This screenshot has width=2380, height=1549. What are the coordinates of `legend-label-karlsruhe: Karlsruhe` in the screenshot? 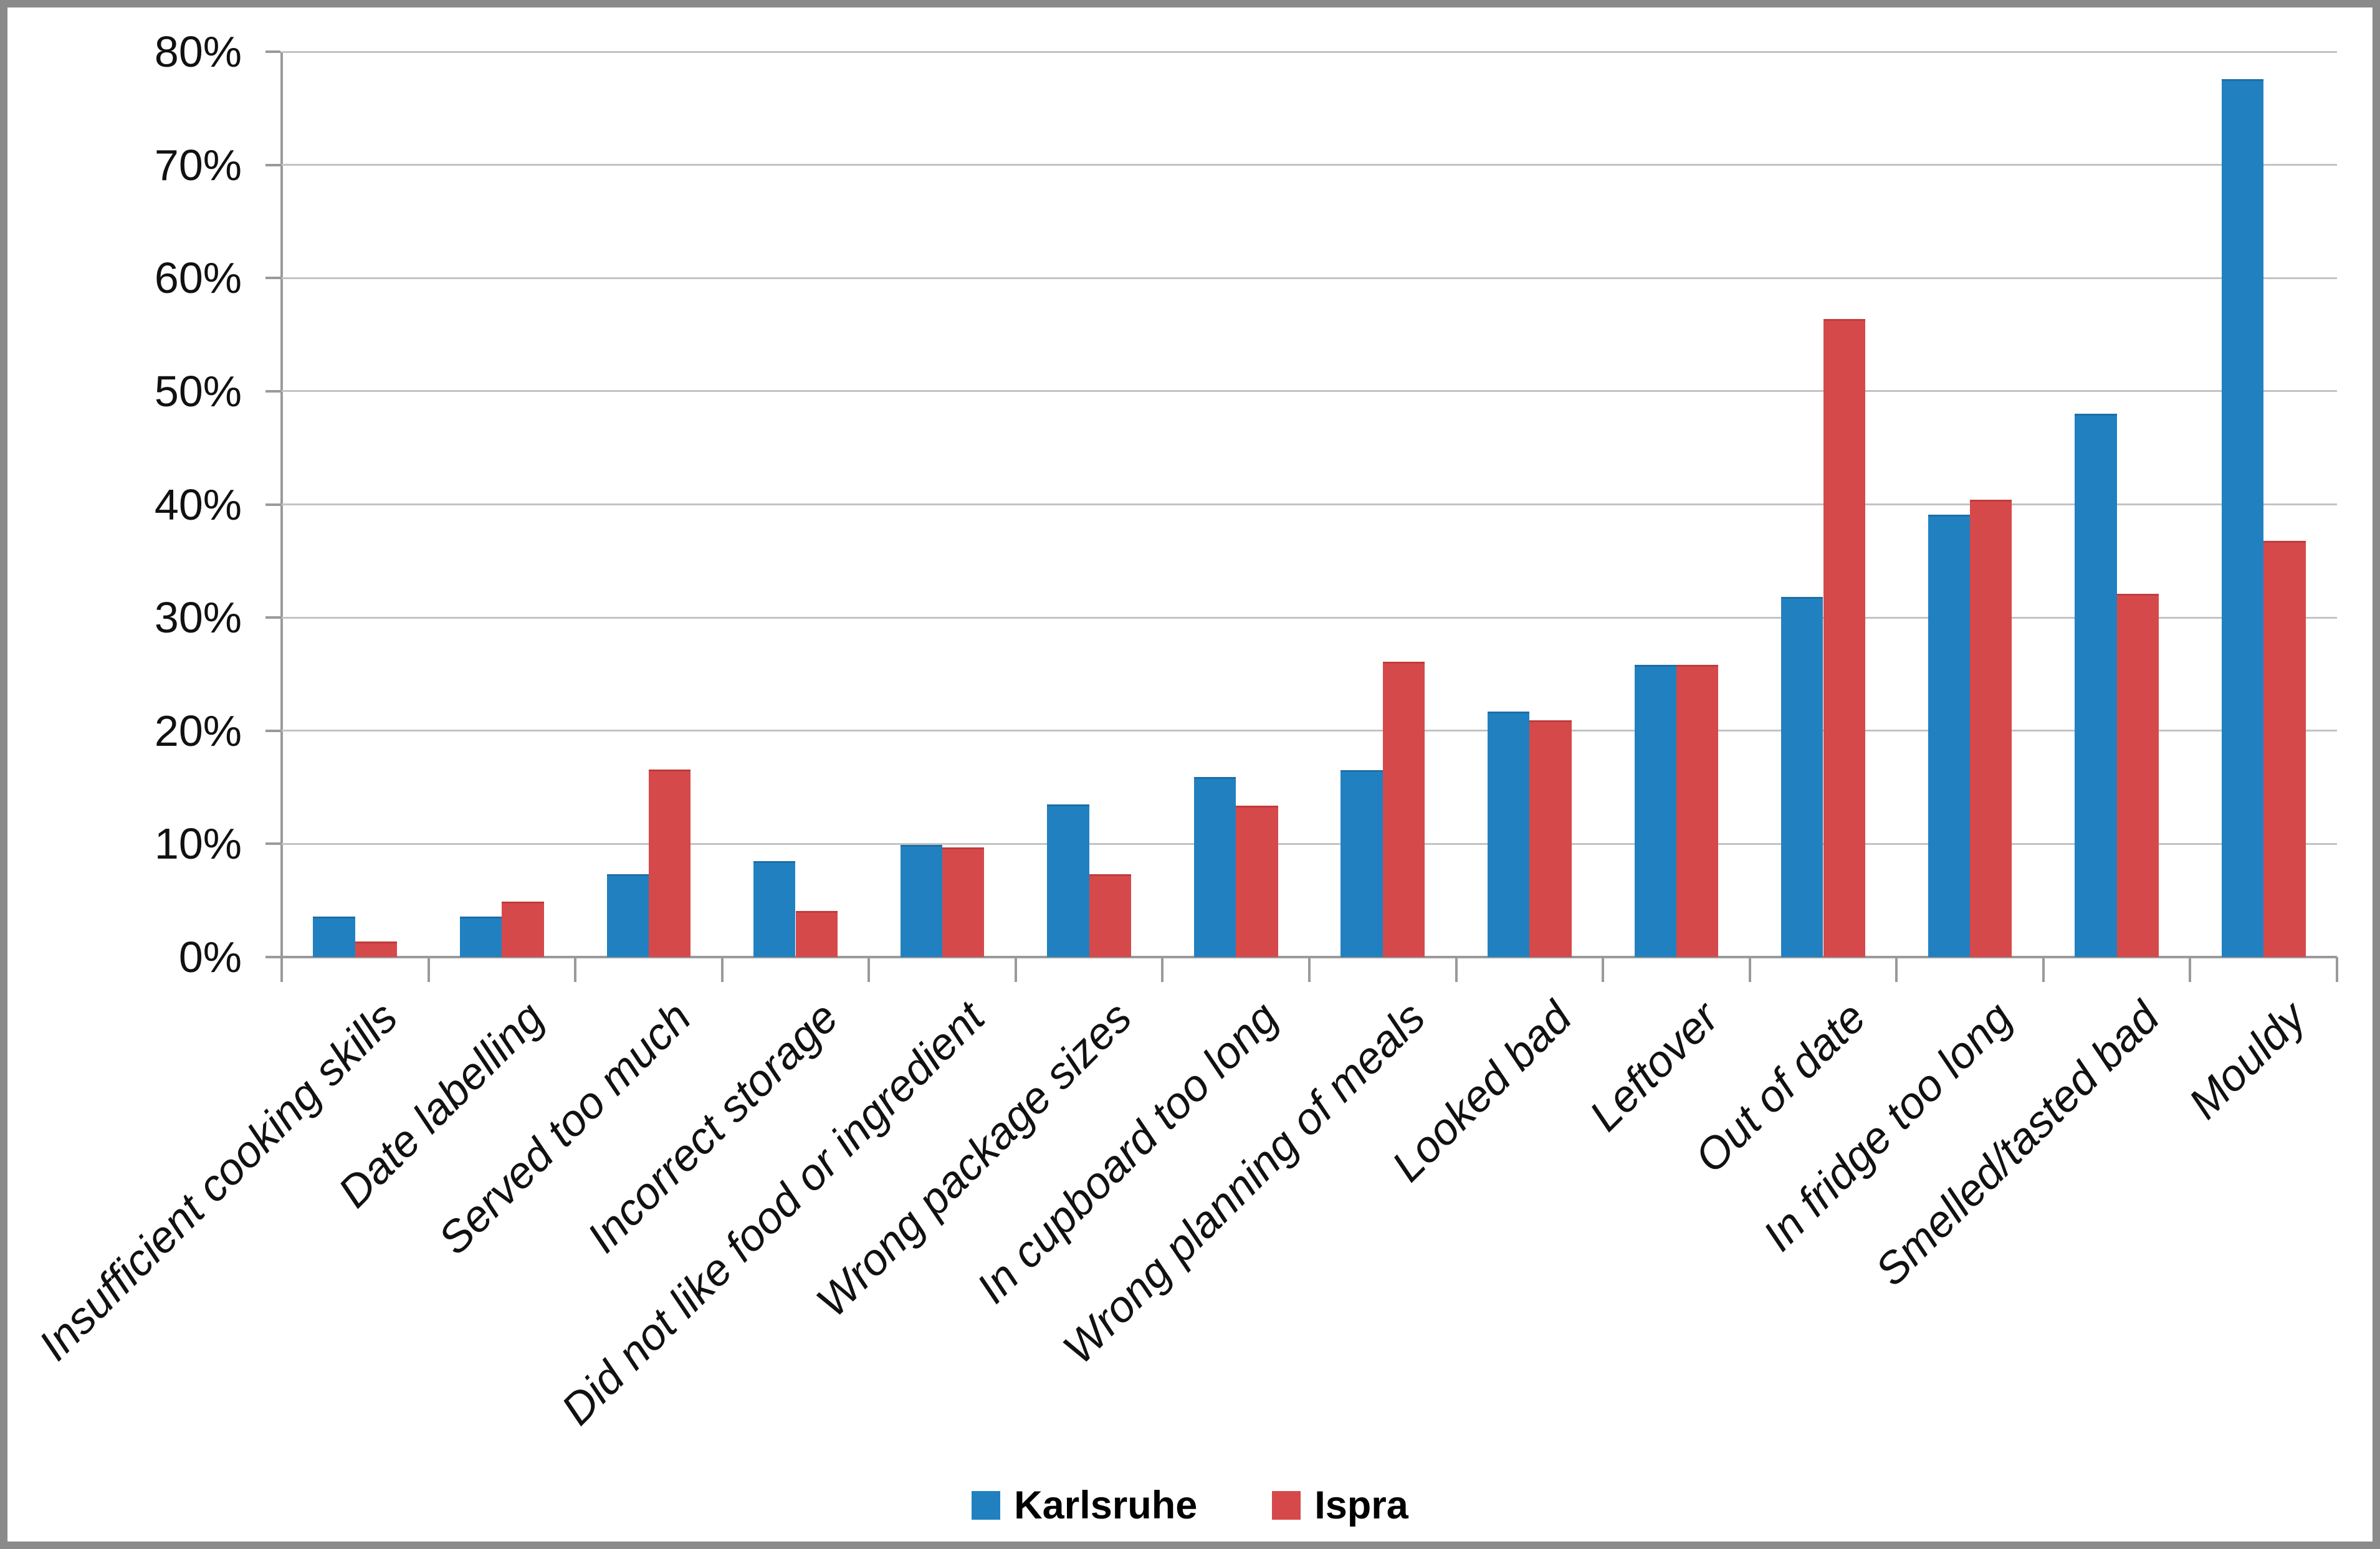 It's located at (1106, 1505).